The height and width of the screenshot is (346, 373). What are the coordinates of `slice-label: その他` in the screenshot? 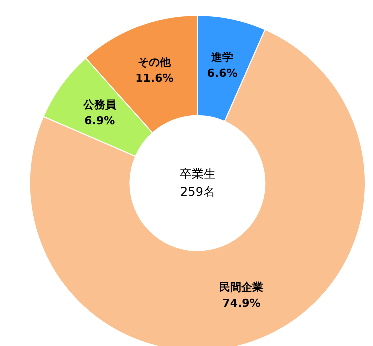 It's located at (155, 63).